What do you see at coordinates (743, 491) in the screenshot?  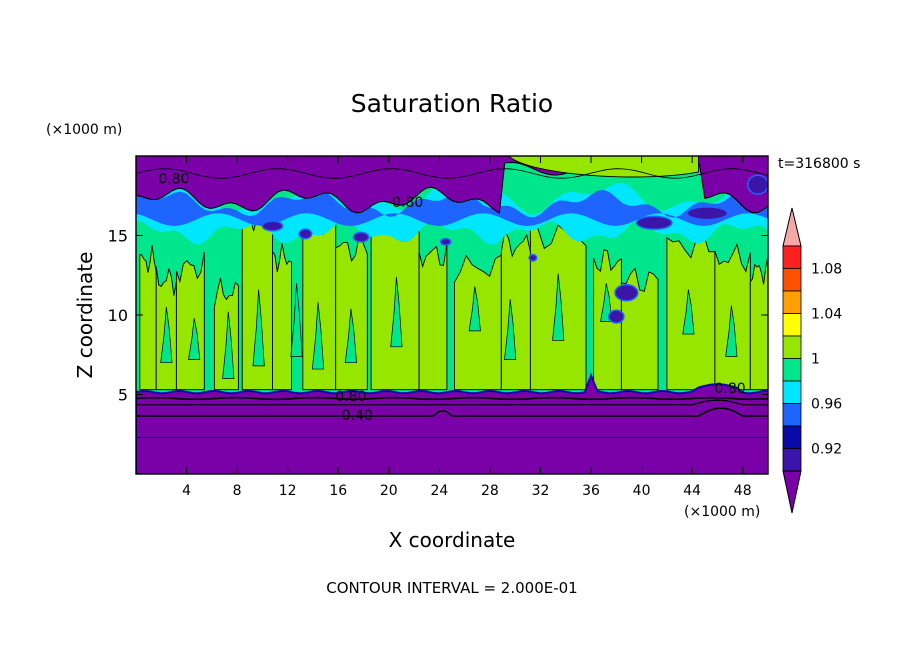 I see `x-tick-label: 48` at bounding box center [743, 491].